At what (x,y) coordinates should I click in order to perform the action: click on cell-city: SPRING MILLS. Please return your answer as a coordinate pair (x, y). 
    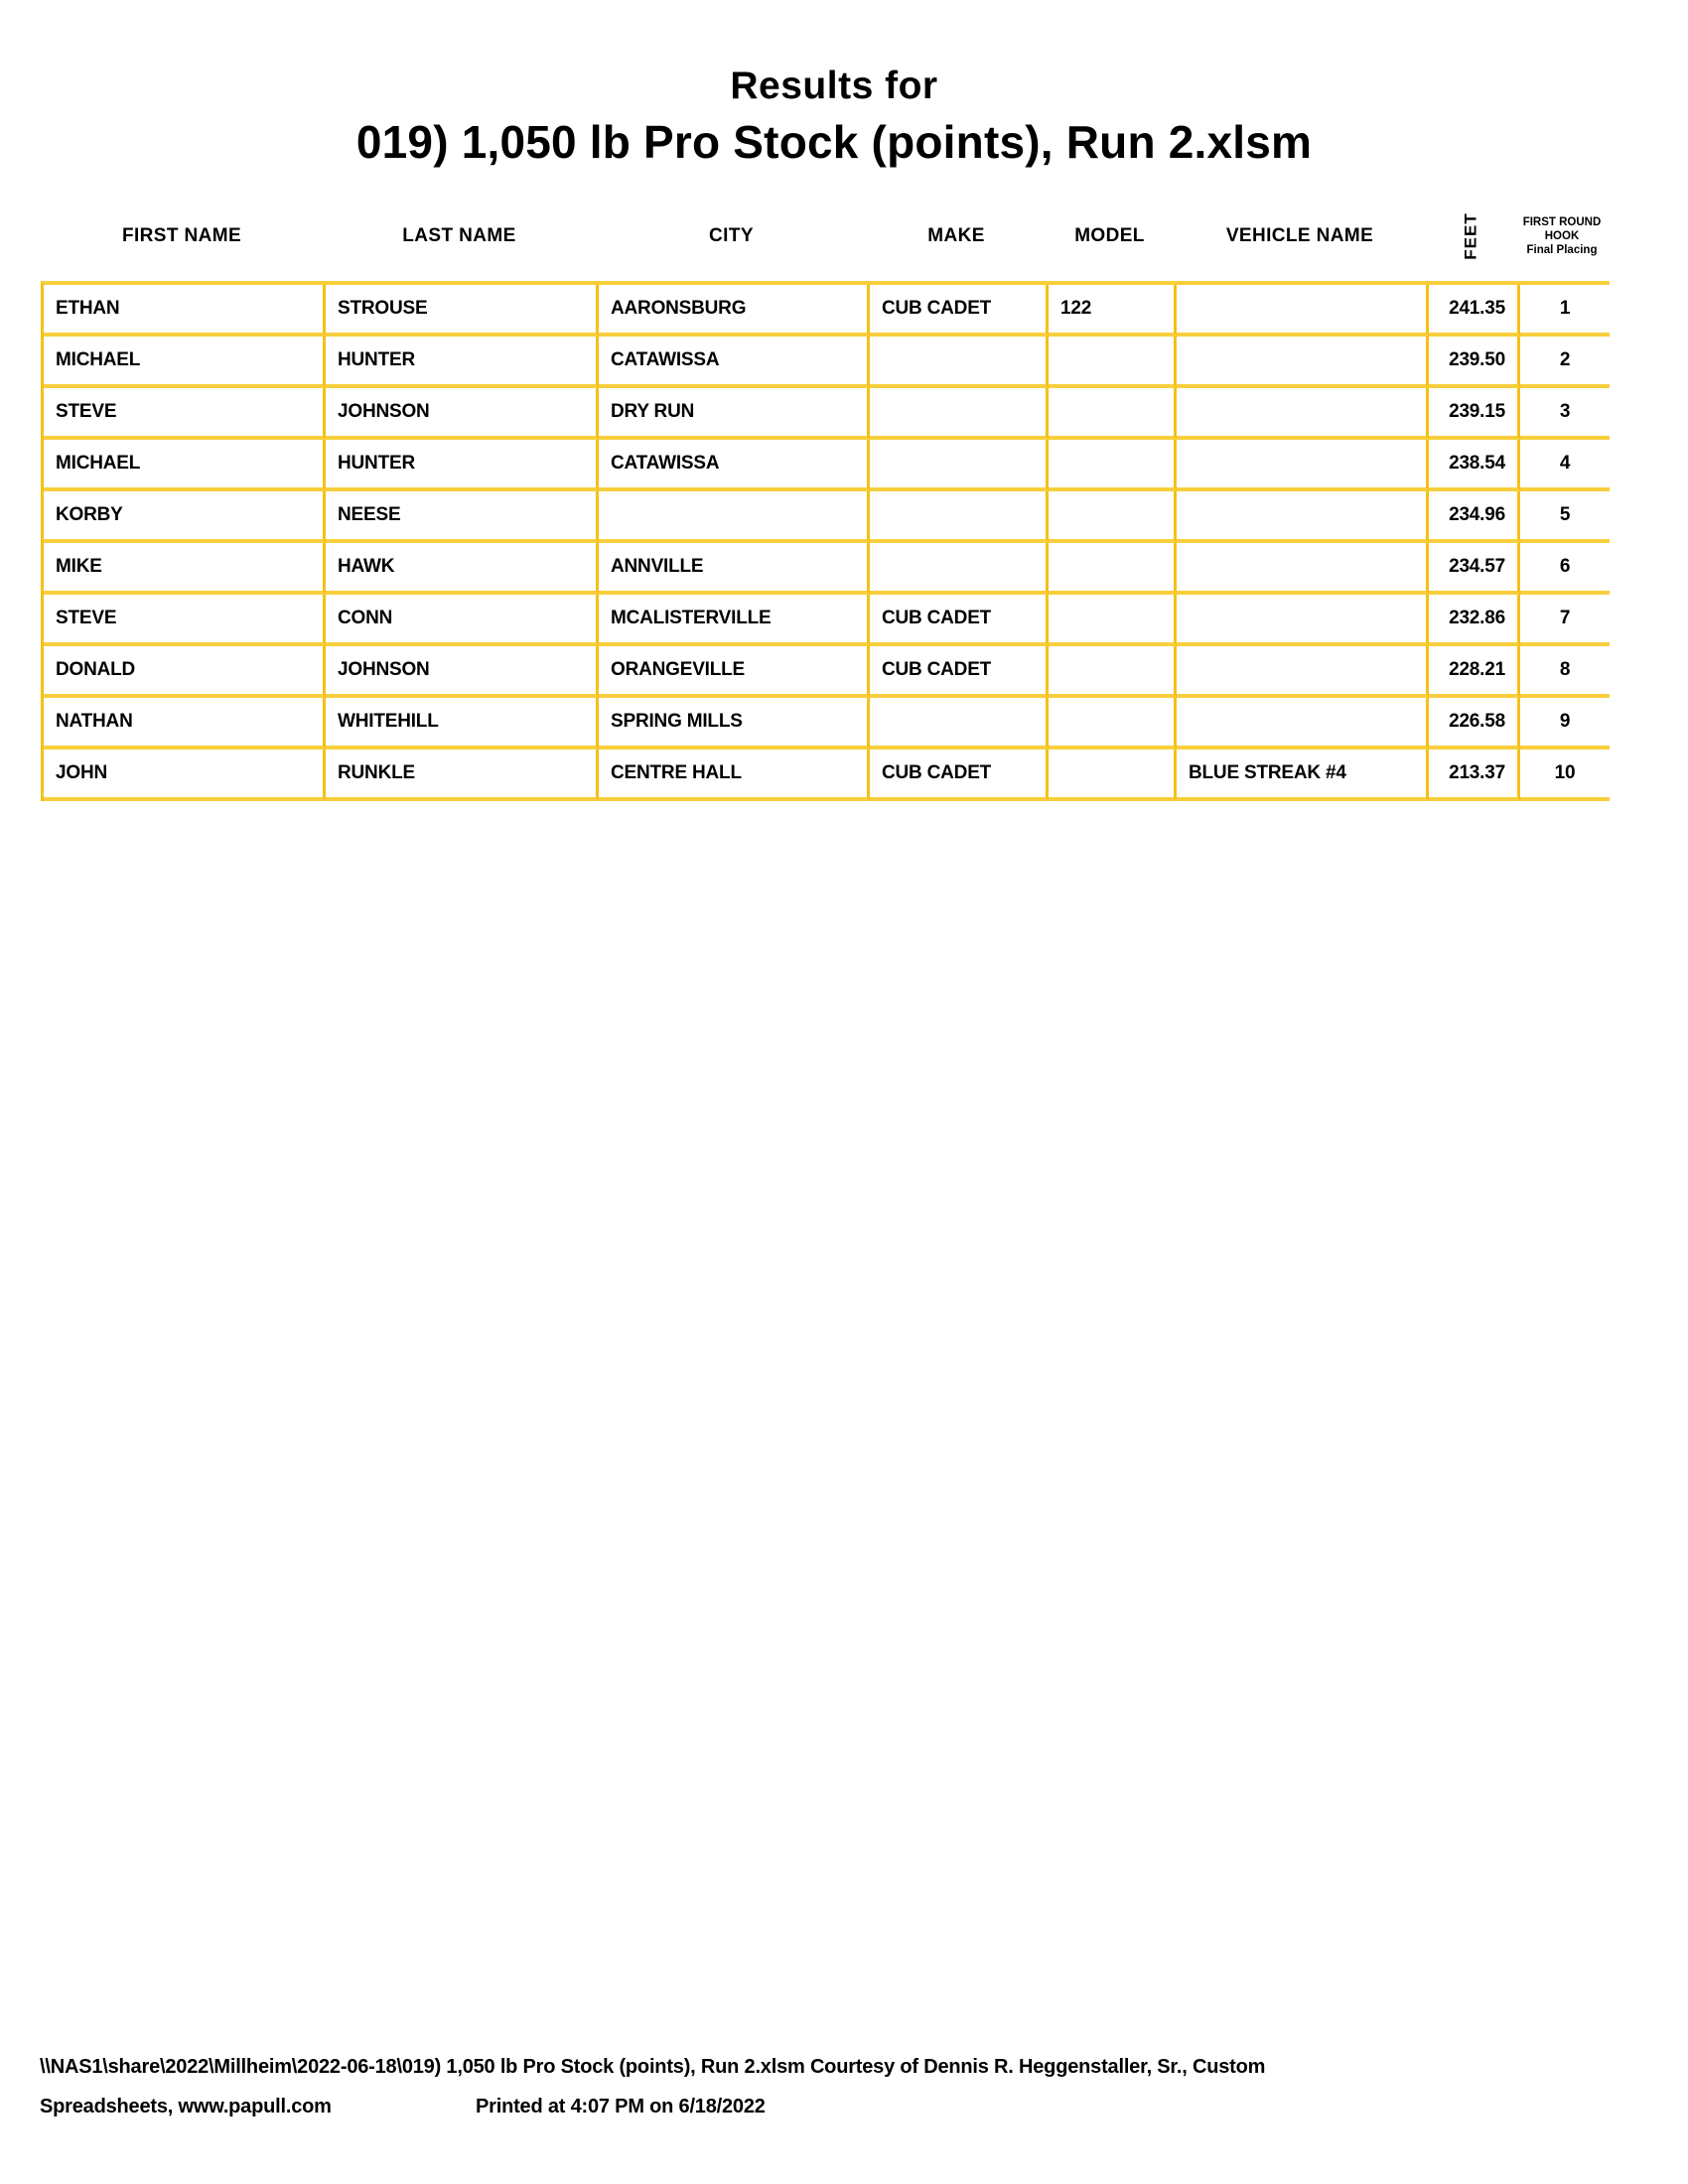
    Looking at the image, I should click on (734, 724).